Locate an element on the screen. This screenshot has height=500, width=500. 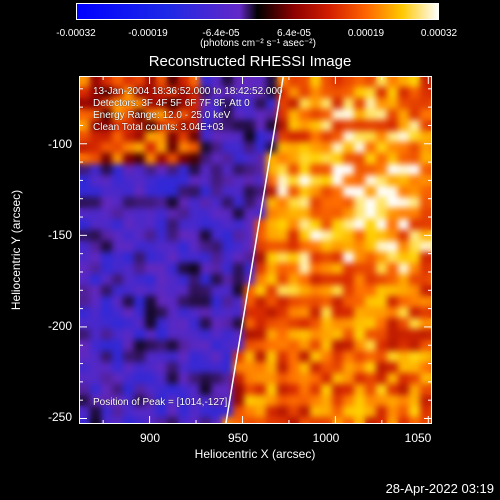
x-tick-label: 1000 is located at coordinates (326, 438).